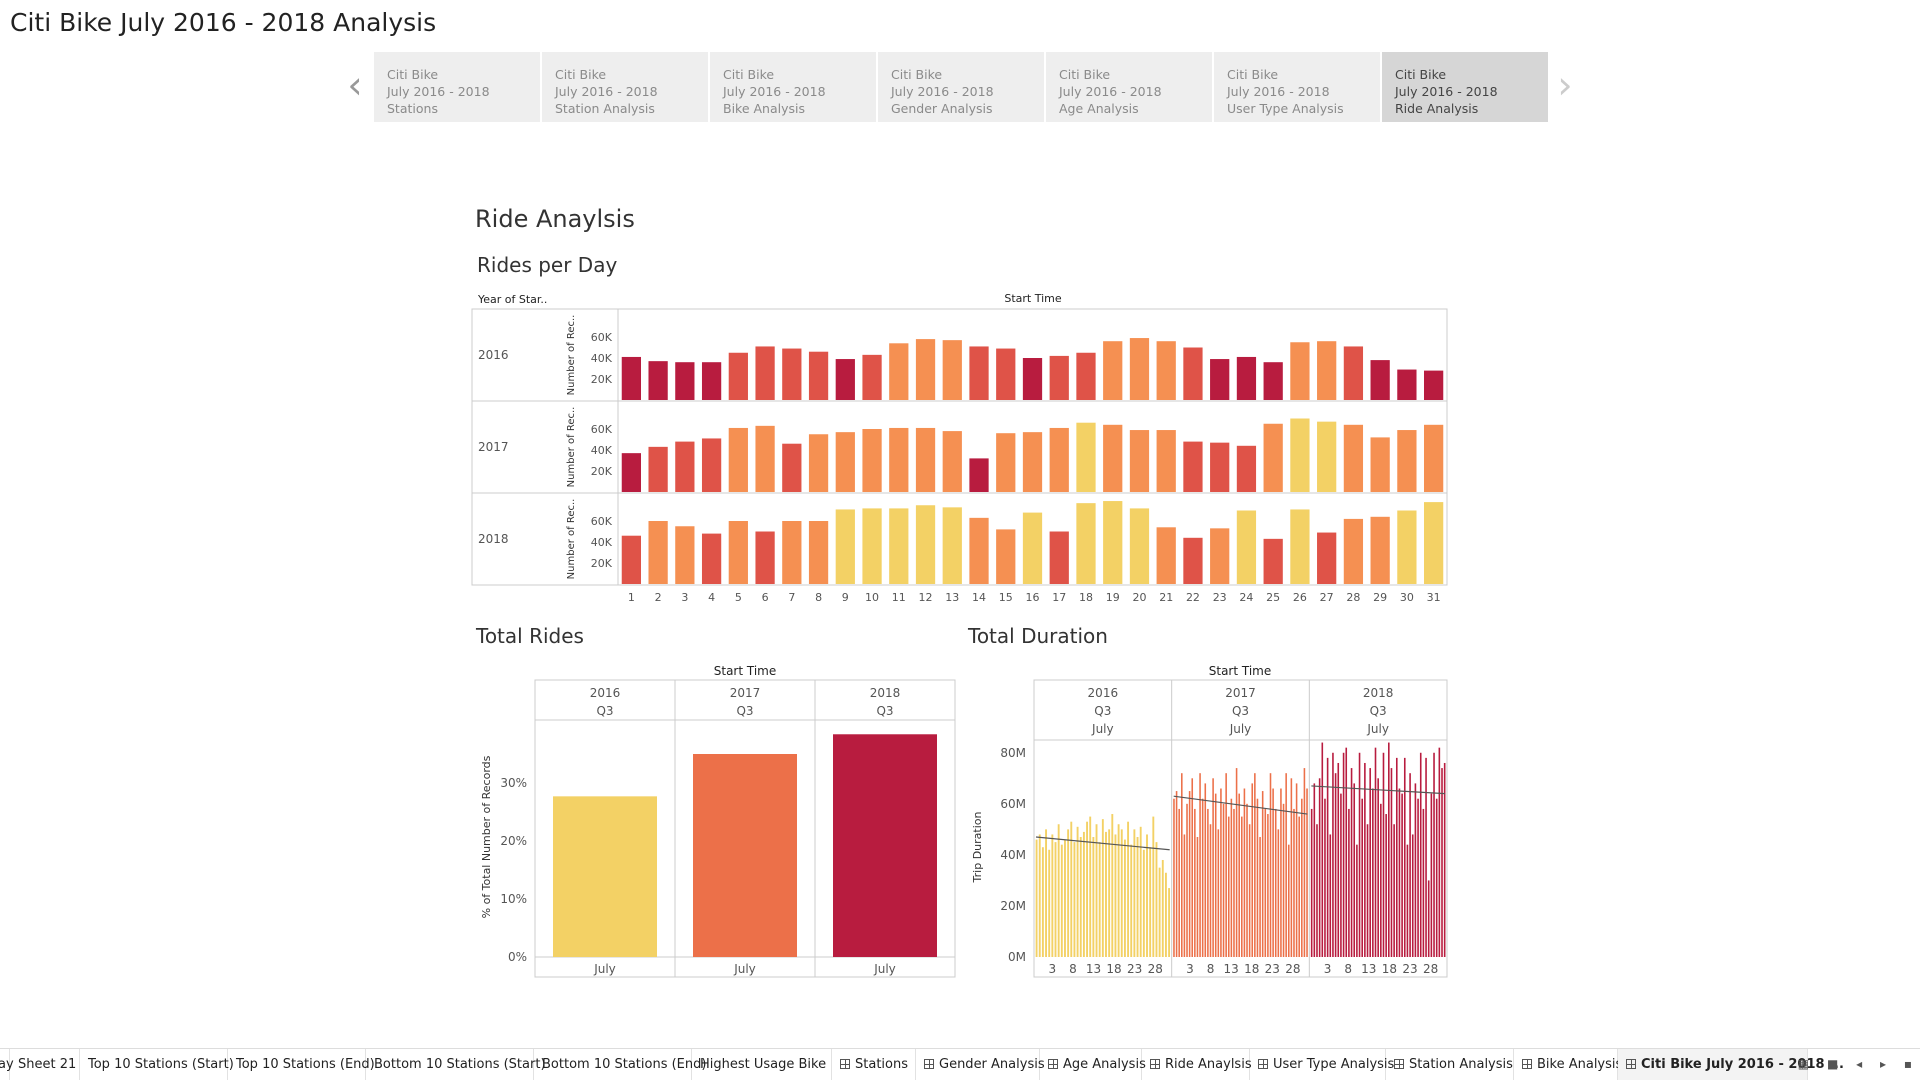 The width and height of the screenshot is (1920, 1080). I want to click on y-tick-label: 20K, so click(602, 471).